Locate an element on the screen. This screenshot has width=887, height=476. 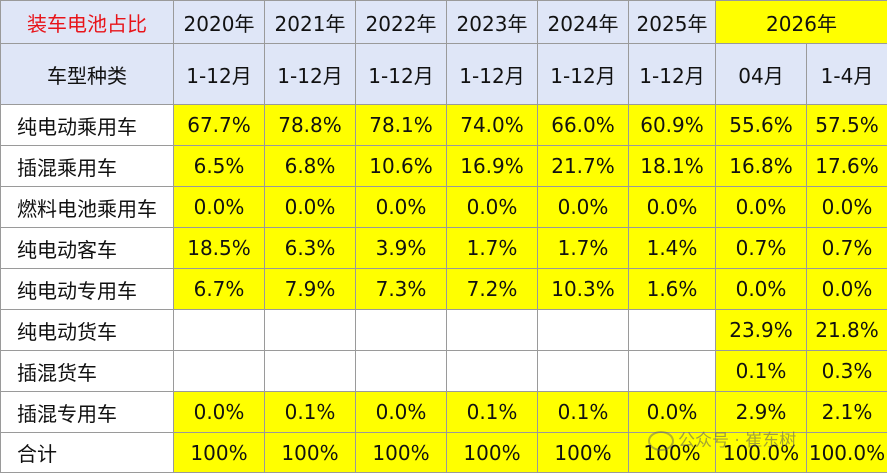
row-label: 纯电动客车 is located at coordinates (87, 248).